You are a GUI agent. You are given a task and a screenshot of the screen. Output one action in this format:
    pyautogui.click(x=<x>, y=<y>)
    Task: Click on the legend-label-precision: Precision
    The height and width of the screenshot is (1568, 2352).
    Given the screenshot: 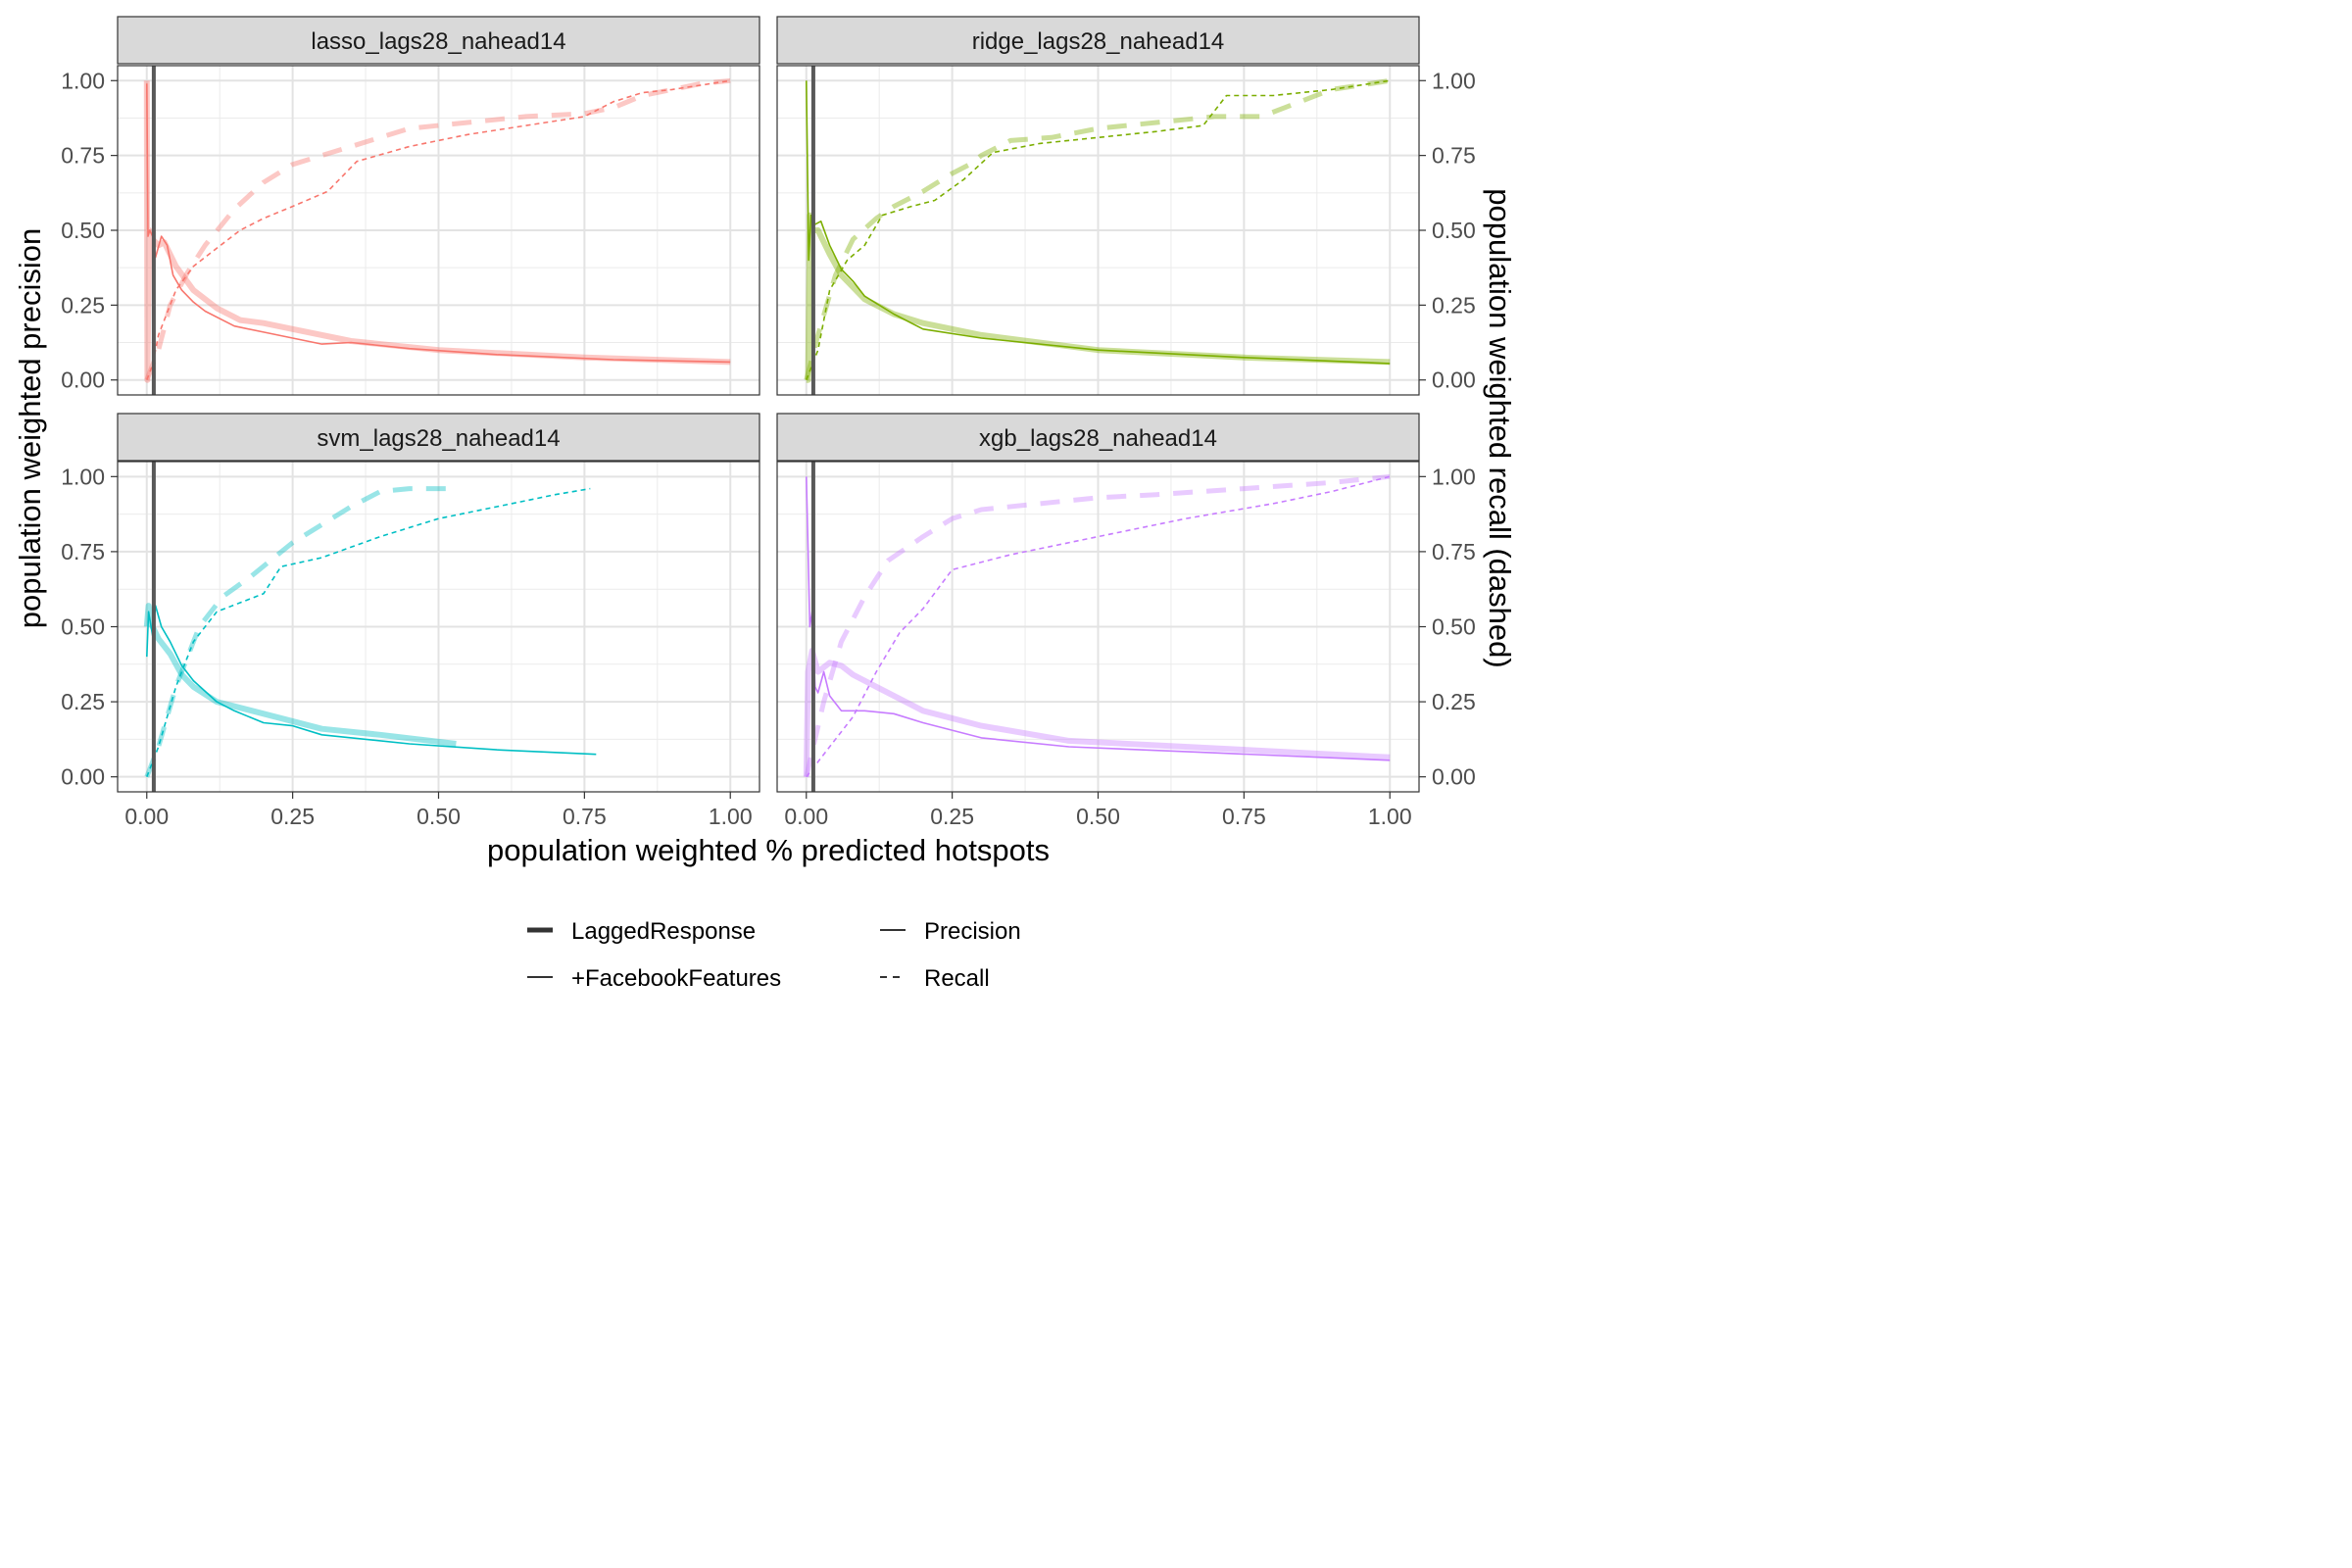 What is the action you would take?
    pyautogui.click(x=972, y=931)
    